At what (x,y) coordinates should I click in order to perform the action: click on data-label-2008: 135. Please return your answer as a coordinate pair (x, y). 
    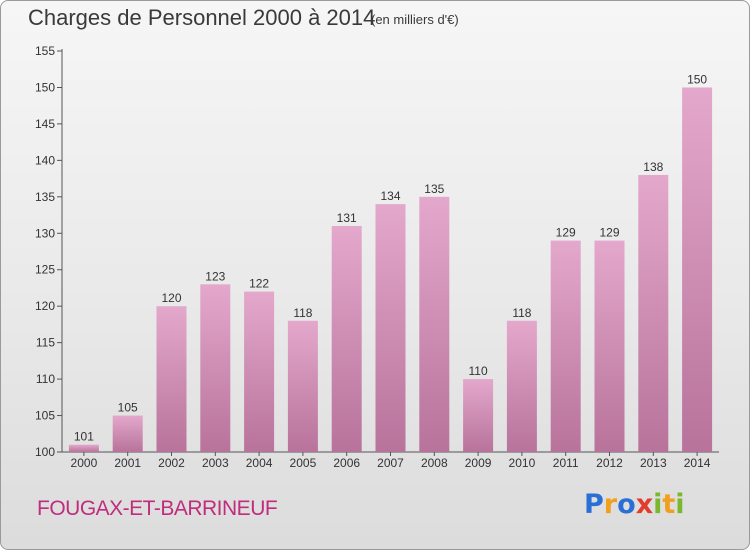
    Looking at the image, I should click on (434, 189).